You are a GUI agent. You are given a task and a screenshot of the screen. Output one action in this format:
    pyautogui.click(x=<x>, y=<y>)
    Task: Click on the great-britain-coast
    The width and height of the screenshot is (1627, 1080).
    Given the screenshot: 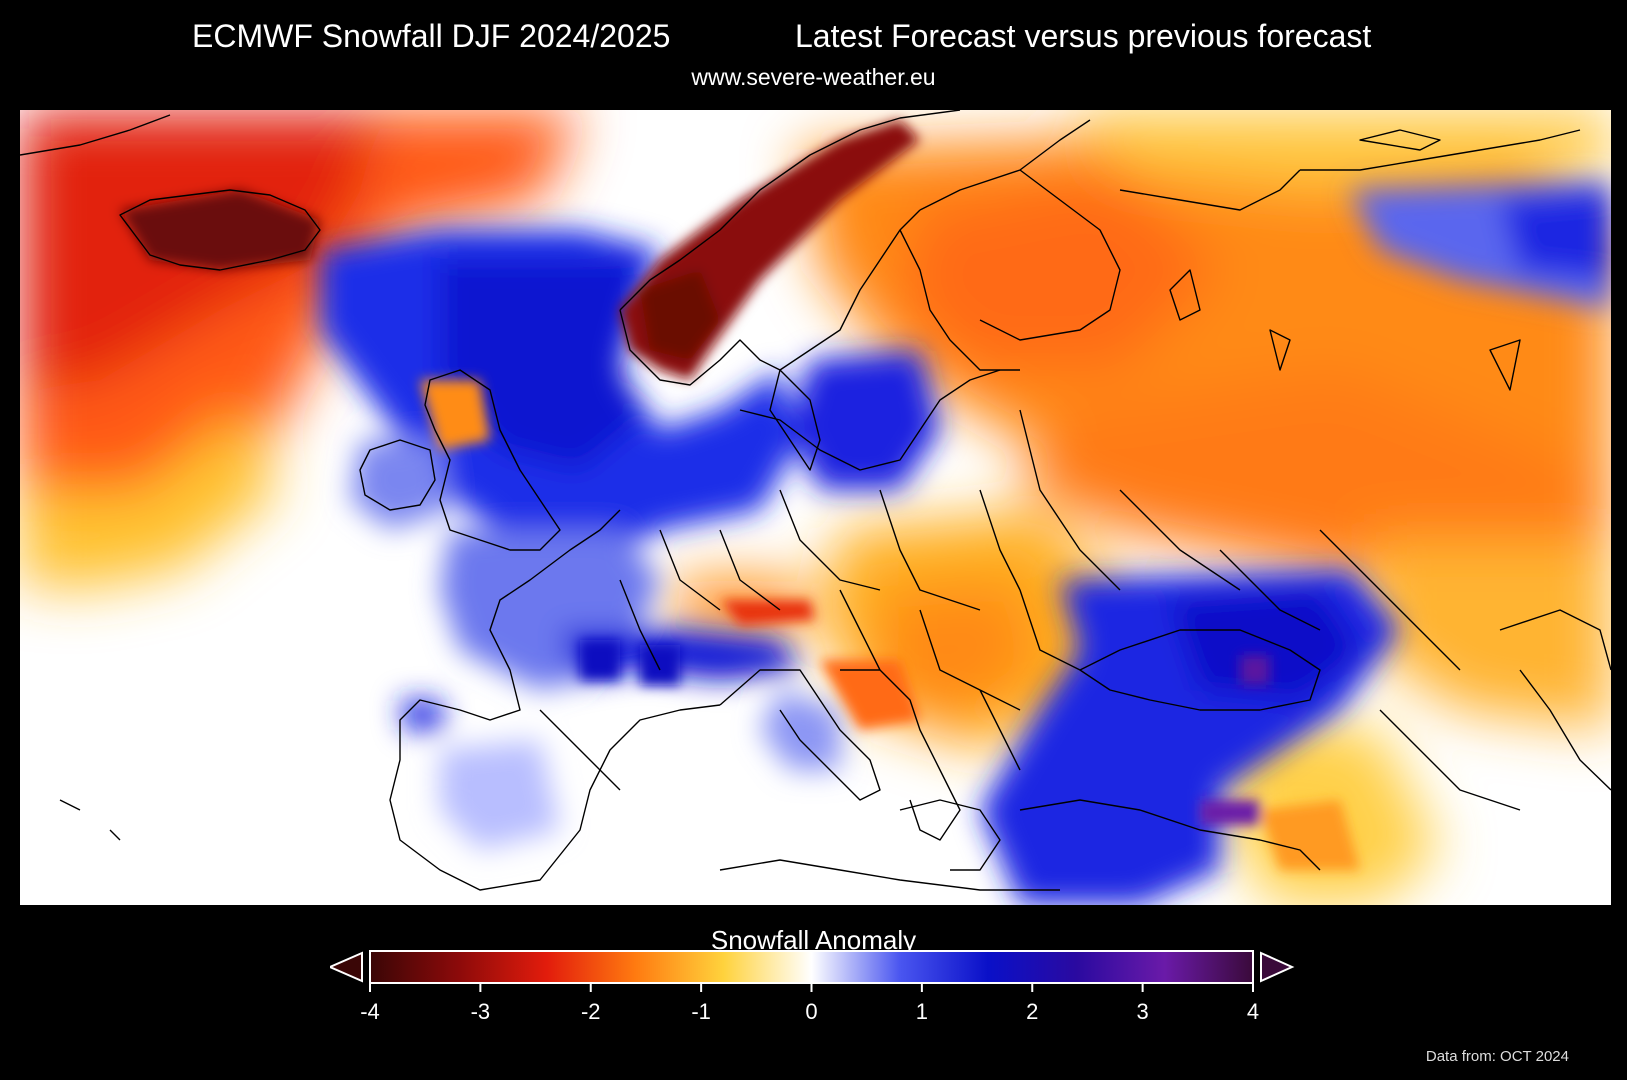 What is the action you would take?
    pyautogui.click(x=492, y=460)
    